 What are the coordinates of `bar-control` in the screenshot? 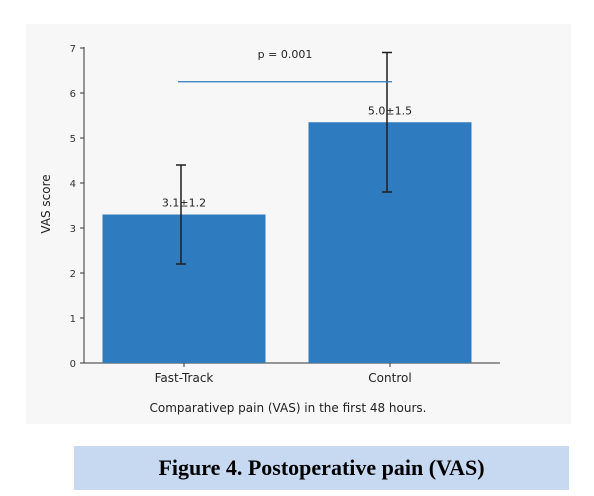 It's located at (390, 242).